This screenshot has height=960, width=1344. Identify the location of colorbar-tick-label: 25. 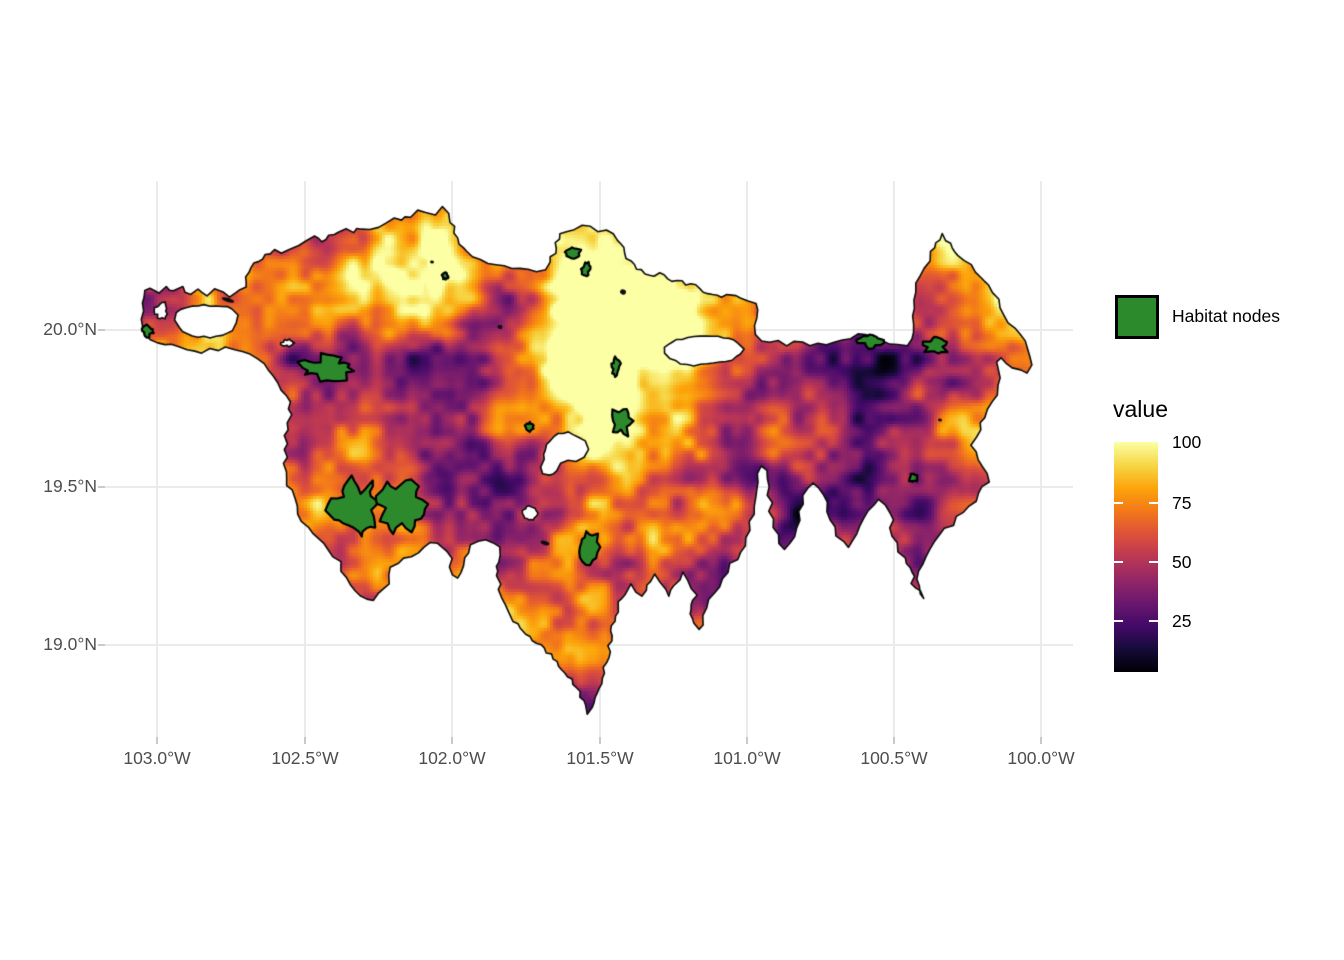
(1182, 620).